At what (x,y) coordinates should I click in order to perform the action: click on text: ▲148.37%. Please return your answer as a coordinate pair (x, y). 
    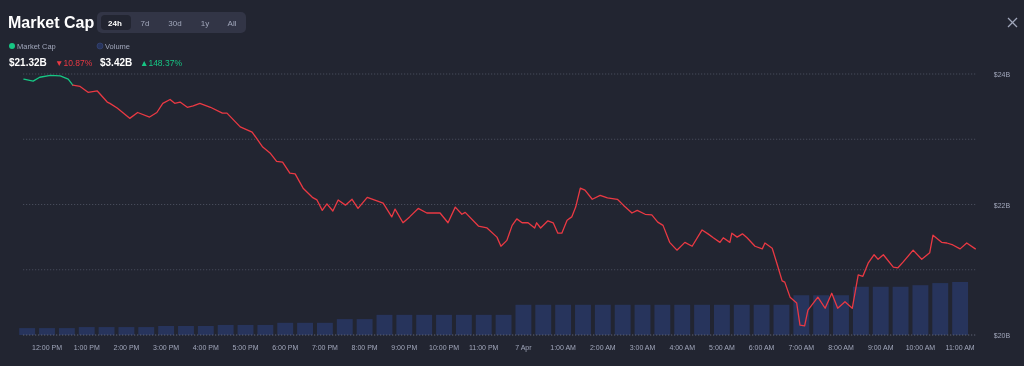
    Looking at the image, I should click on (161, 63).